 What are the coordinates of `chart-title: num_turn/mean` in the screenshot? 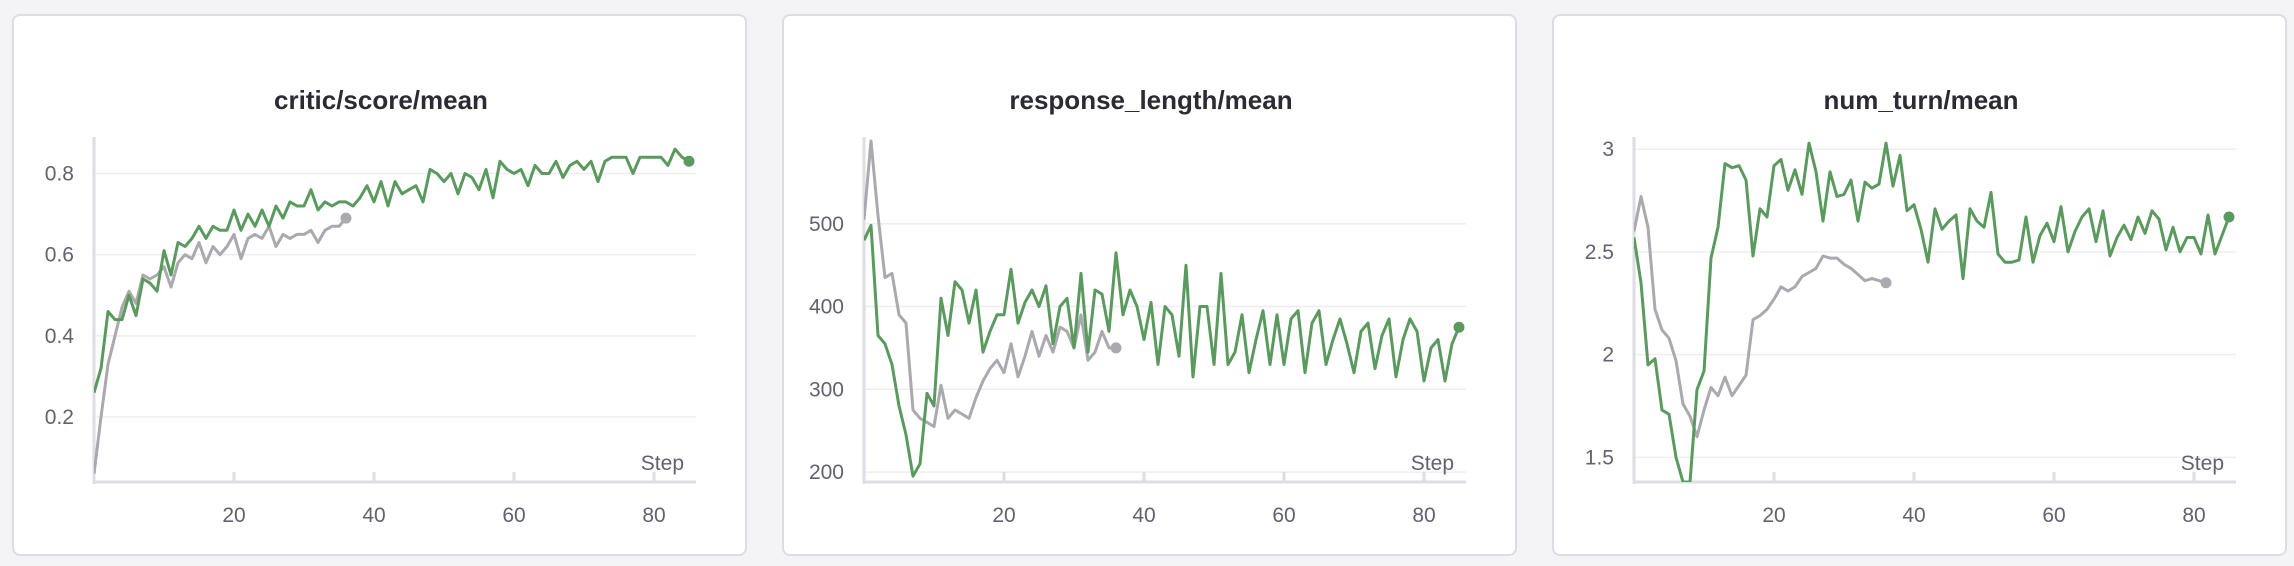 It's located at (1920, 100).